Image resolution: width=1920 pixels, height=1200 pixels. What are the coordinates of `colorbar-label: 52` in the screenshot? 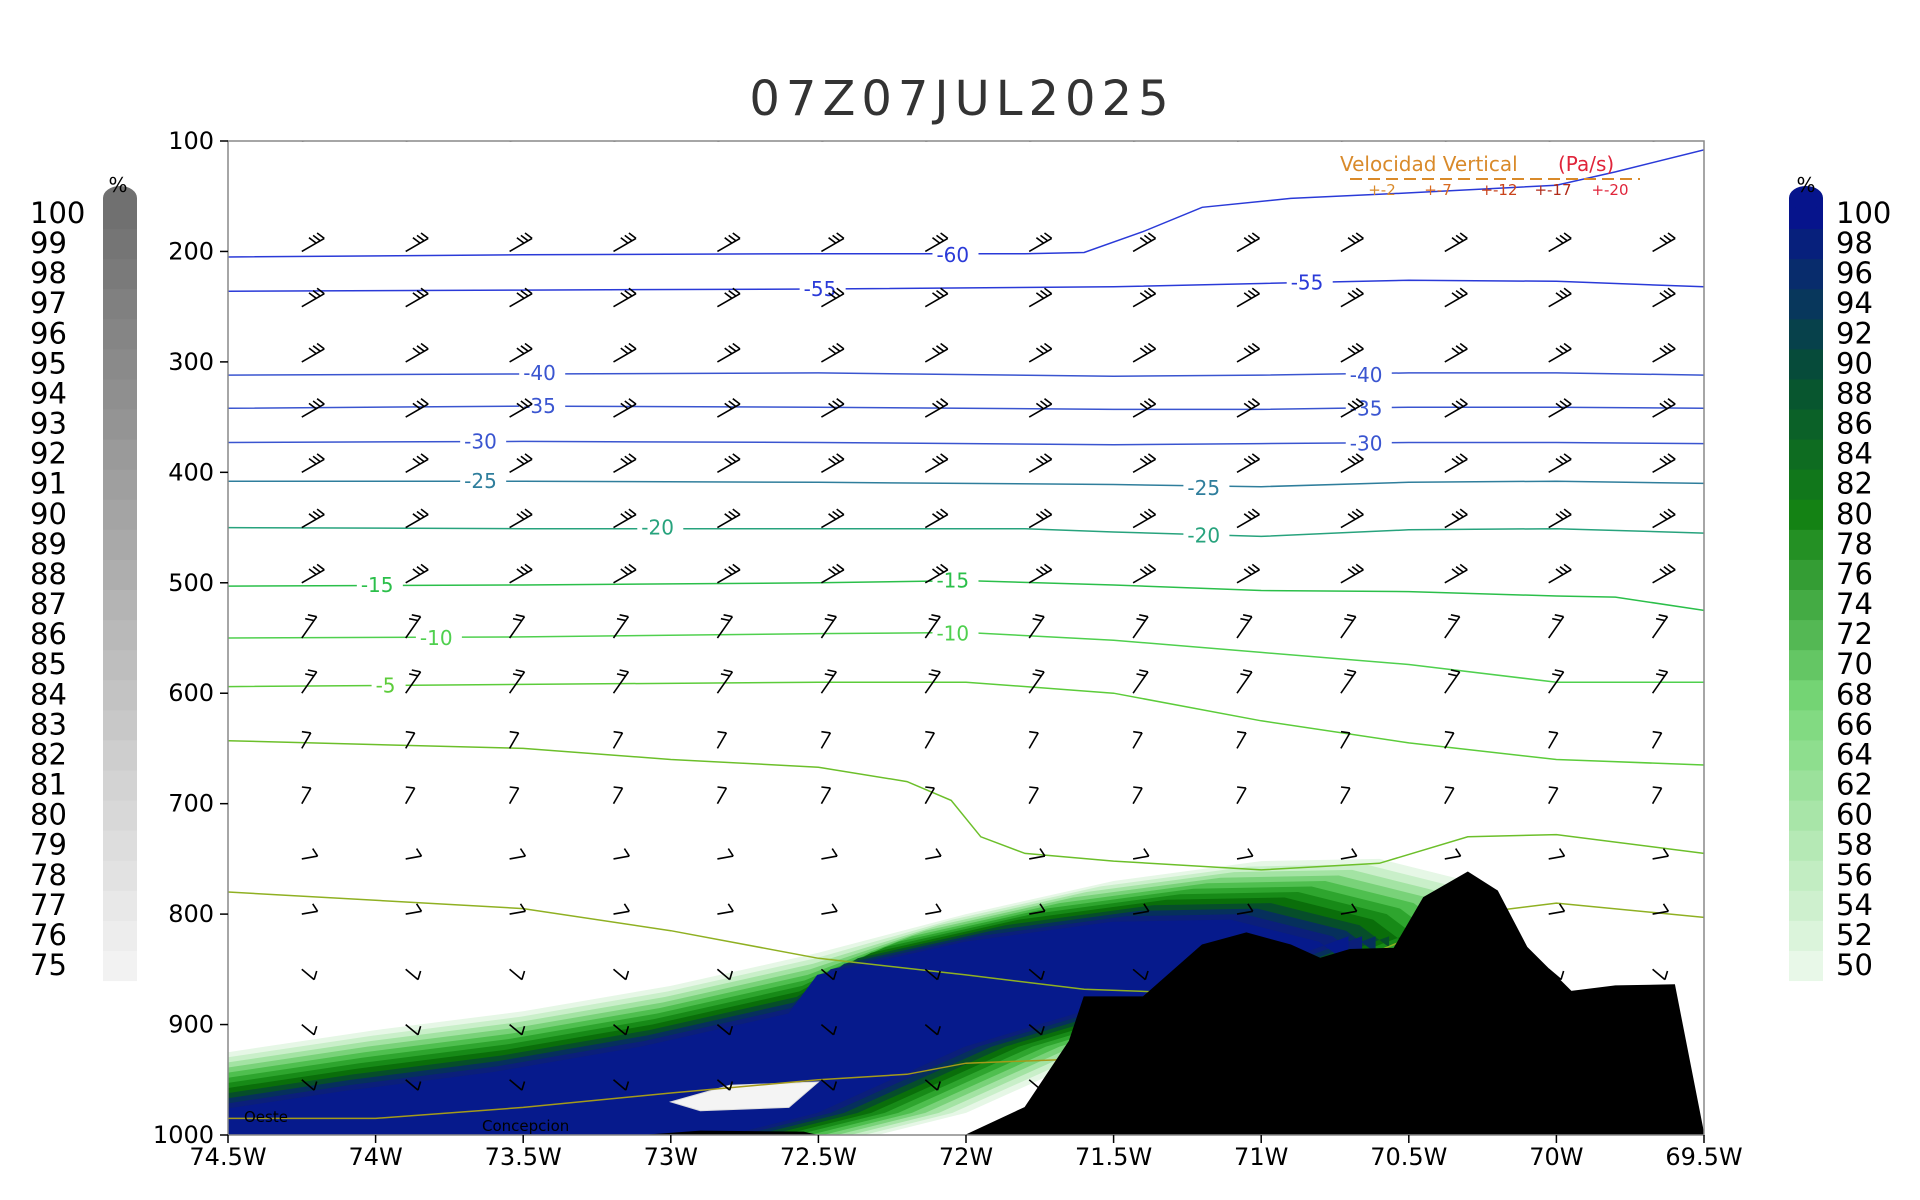 It's located at (1854, 935).